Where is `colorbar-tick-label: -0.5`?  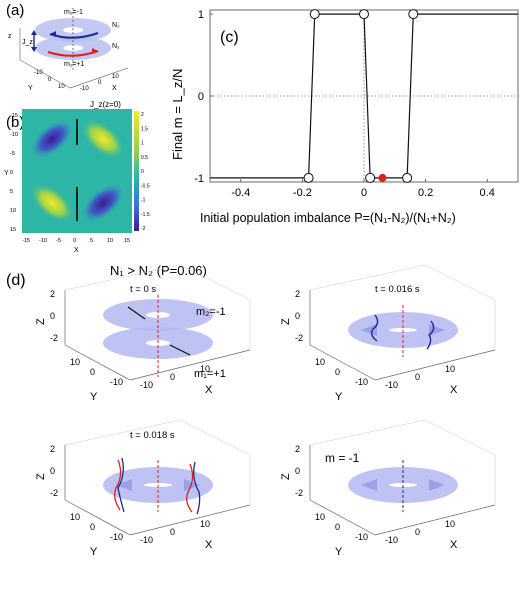
colorbar-tick-label: -0.5 is located at coordinates (145, 186).